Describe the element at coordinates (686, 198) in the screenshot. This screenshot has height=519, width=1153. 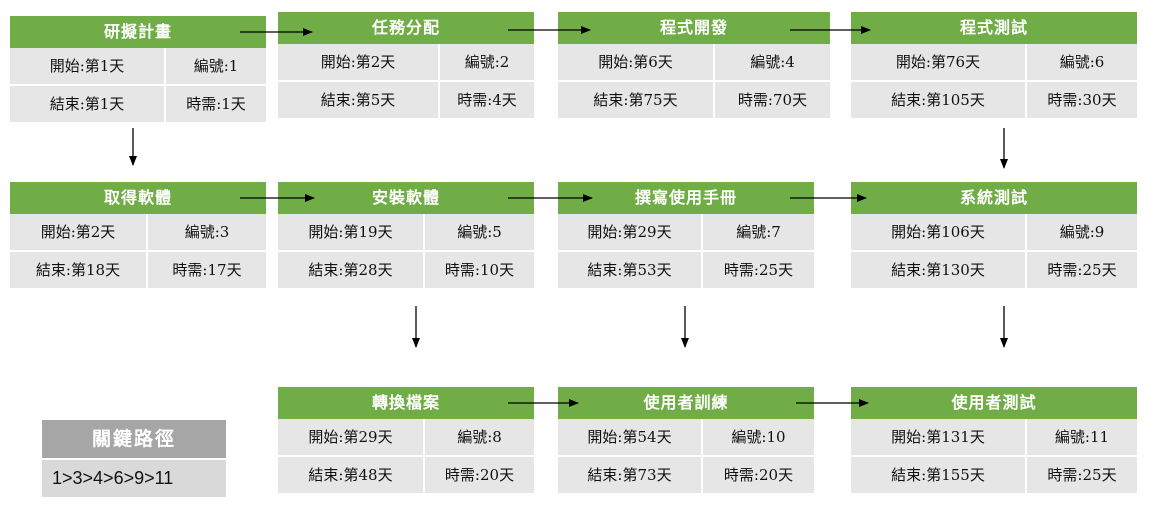
I see `task-title: 撰寫使用手冊` at that location.